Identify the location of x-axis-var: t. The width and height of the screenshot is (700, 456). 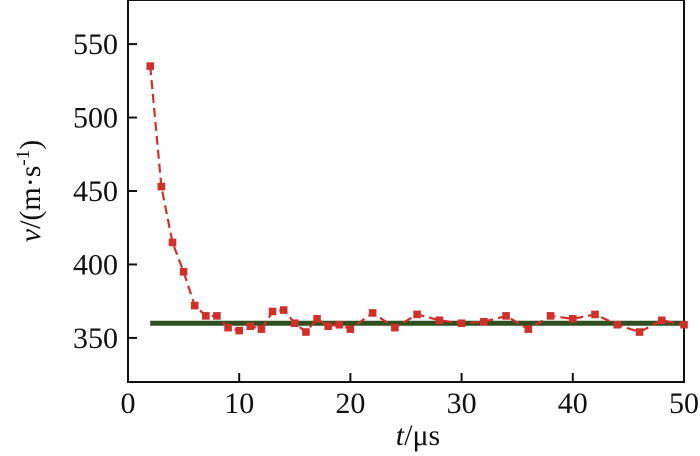
(400, 435).